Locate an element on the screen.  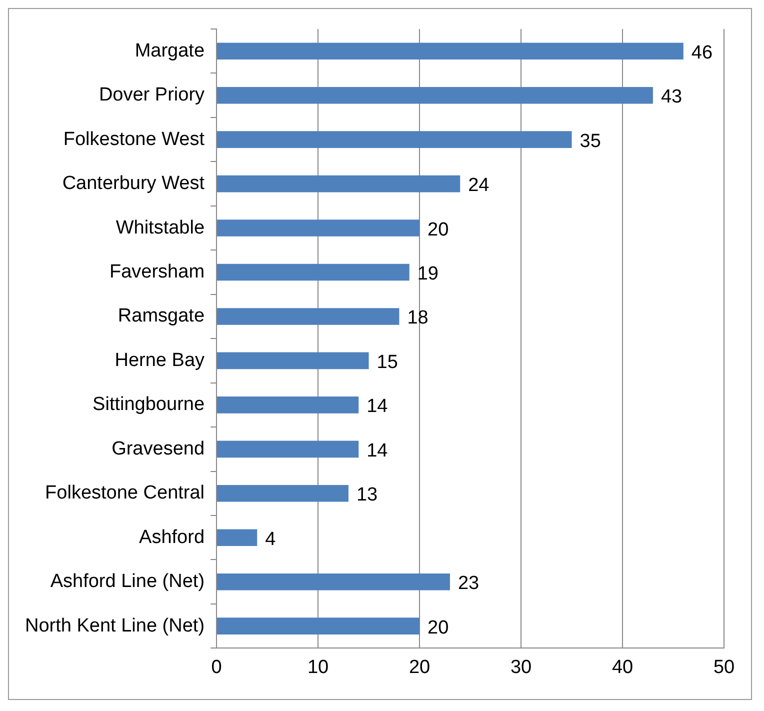
data-label: 18 is located at coordinates (417, 318).